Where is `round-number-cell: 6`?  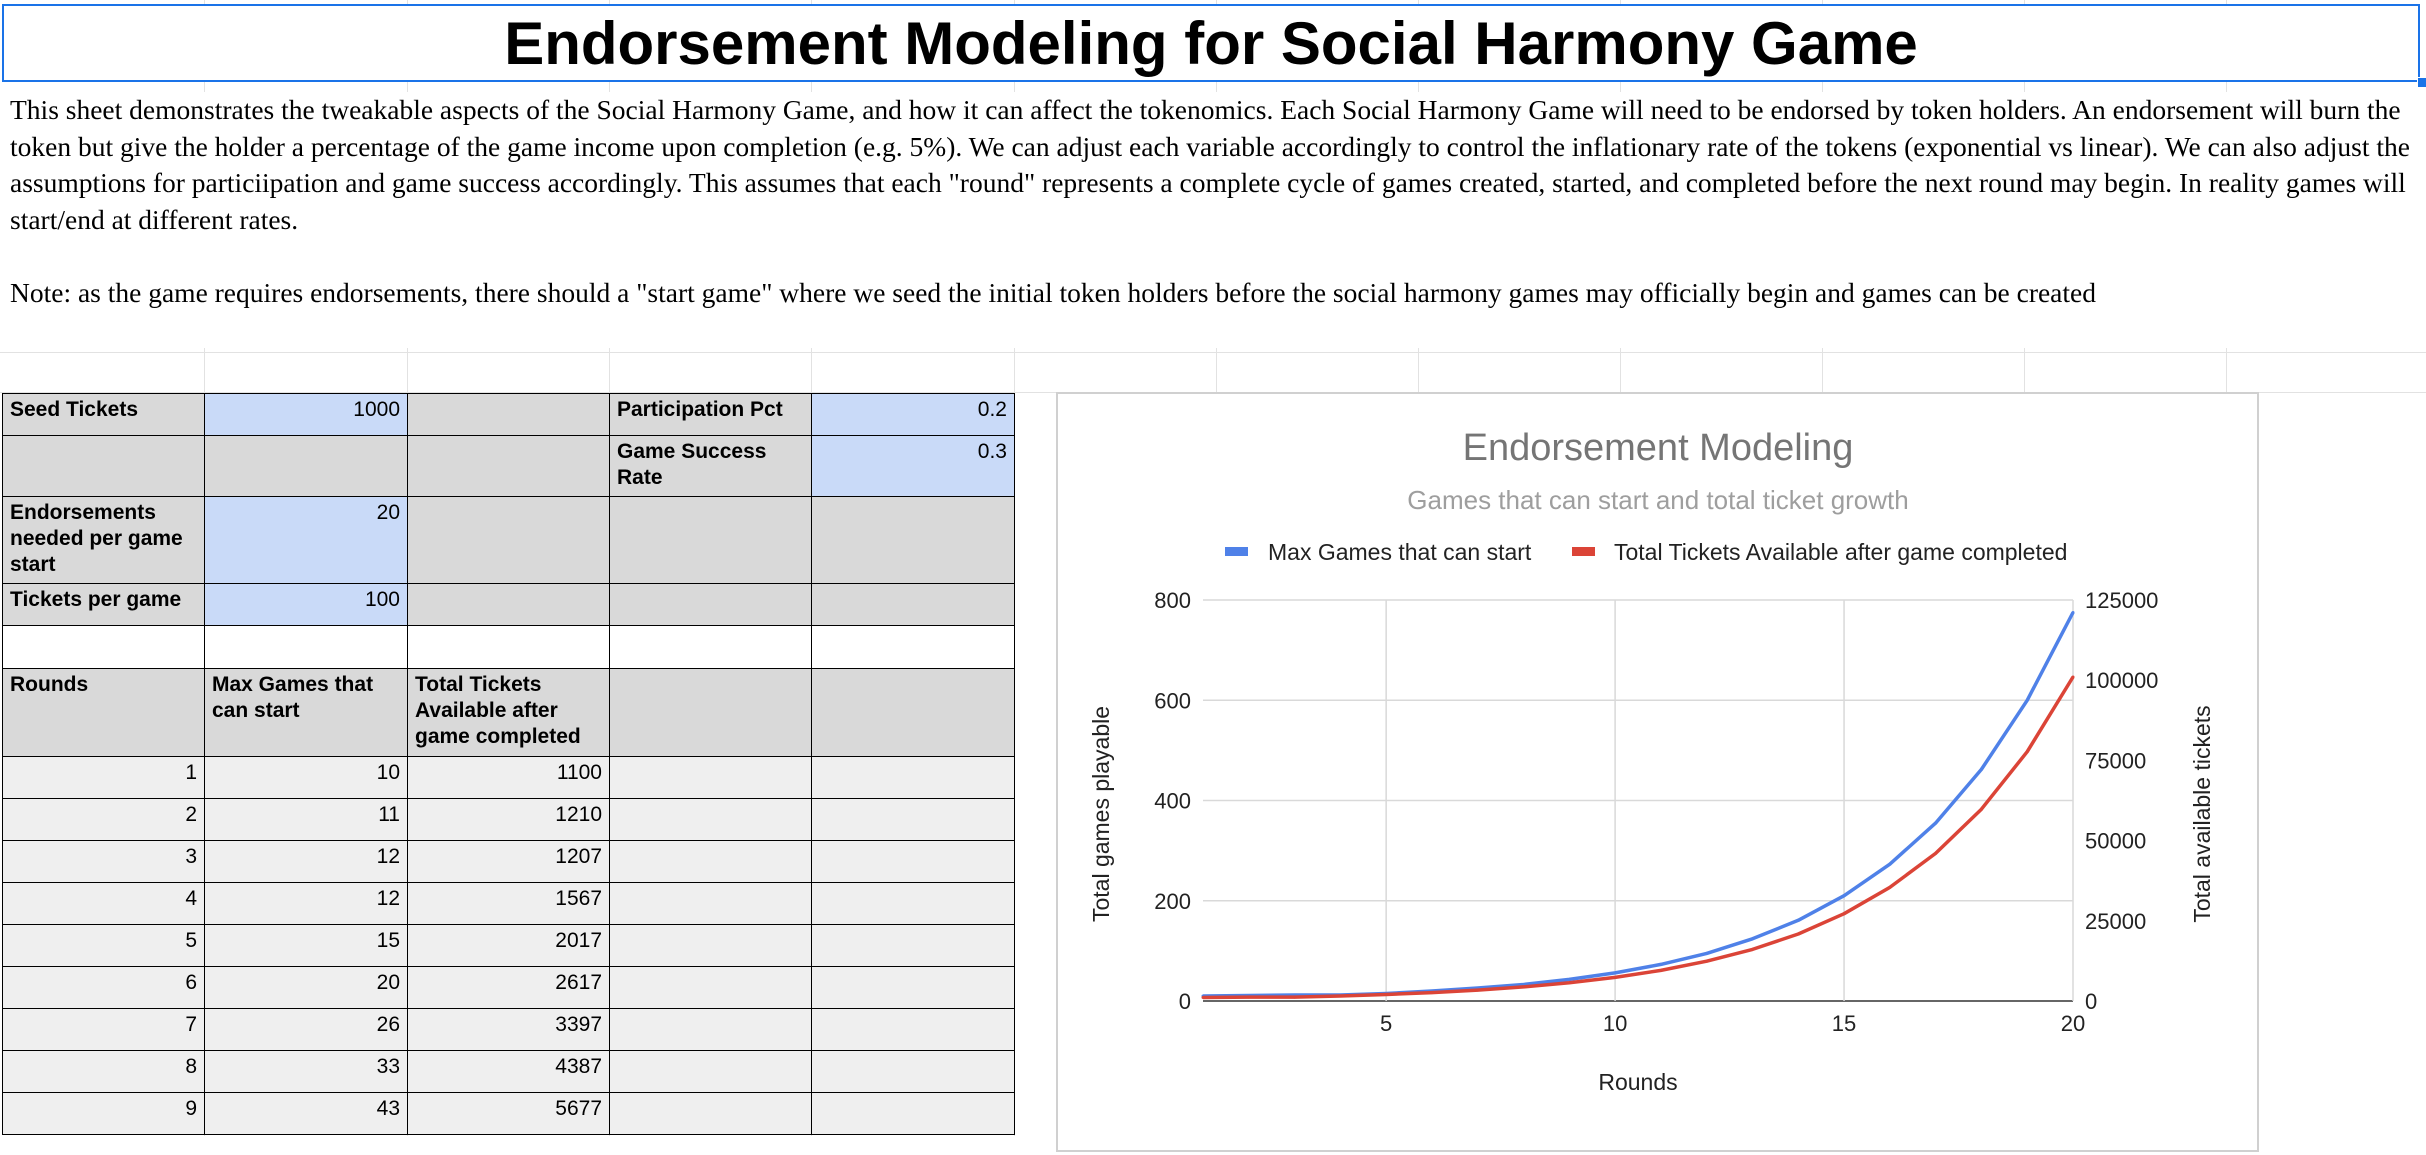 round-number-cell: 6 is located at coordinates (103, 987).